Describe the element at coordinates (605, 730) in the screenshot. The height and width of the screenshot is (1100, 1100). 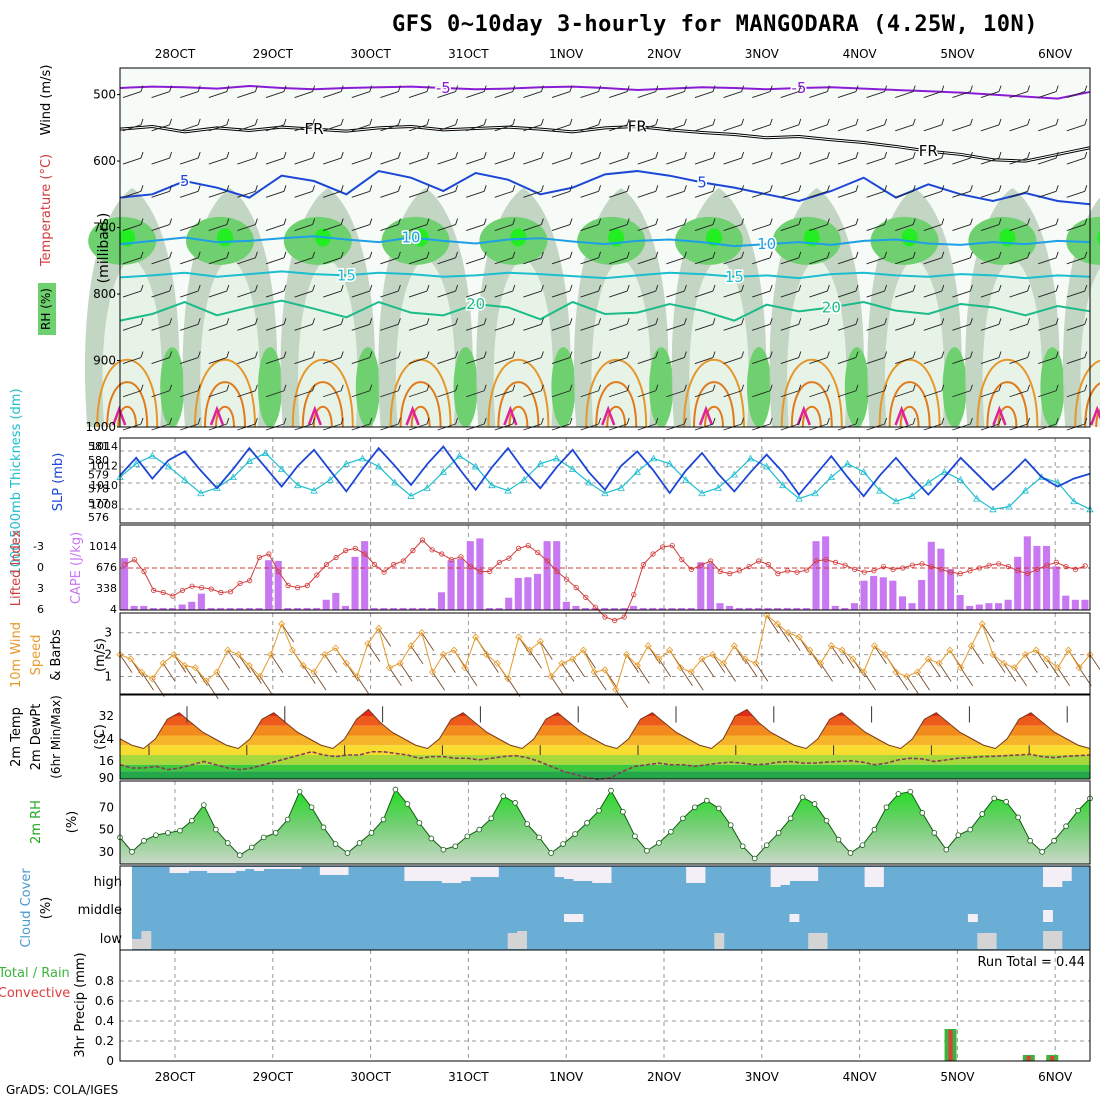
I see `temp-band` at that location.